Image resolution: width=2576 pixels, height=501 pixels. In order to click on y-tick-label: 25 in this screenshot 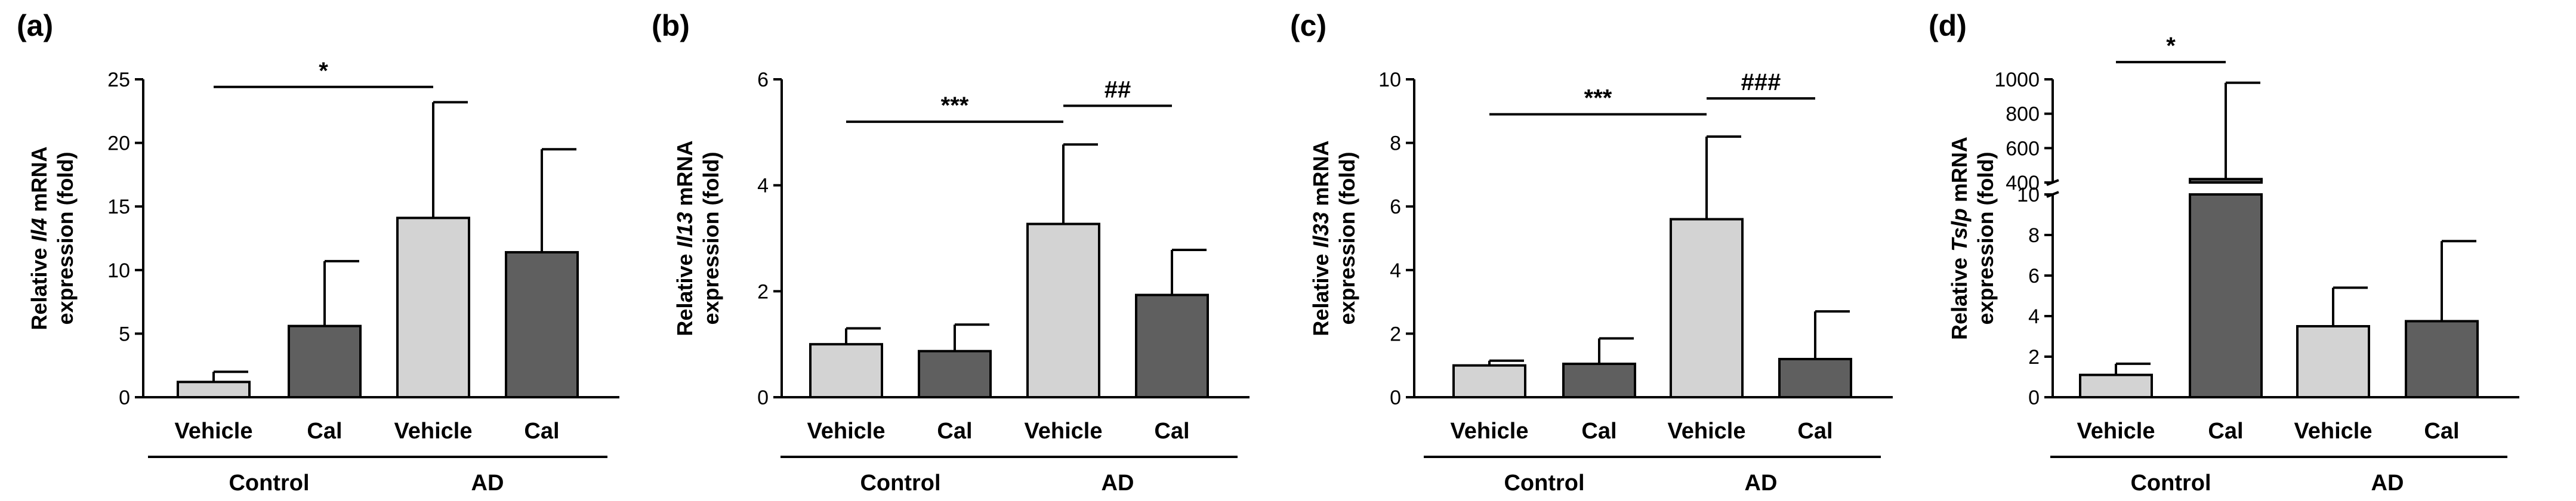, I will do `click(118, 80)`.